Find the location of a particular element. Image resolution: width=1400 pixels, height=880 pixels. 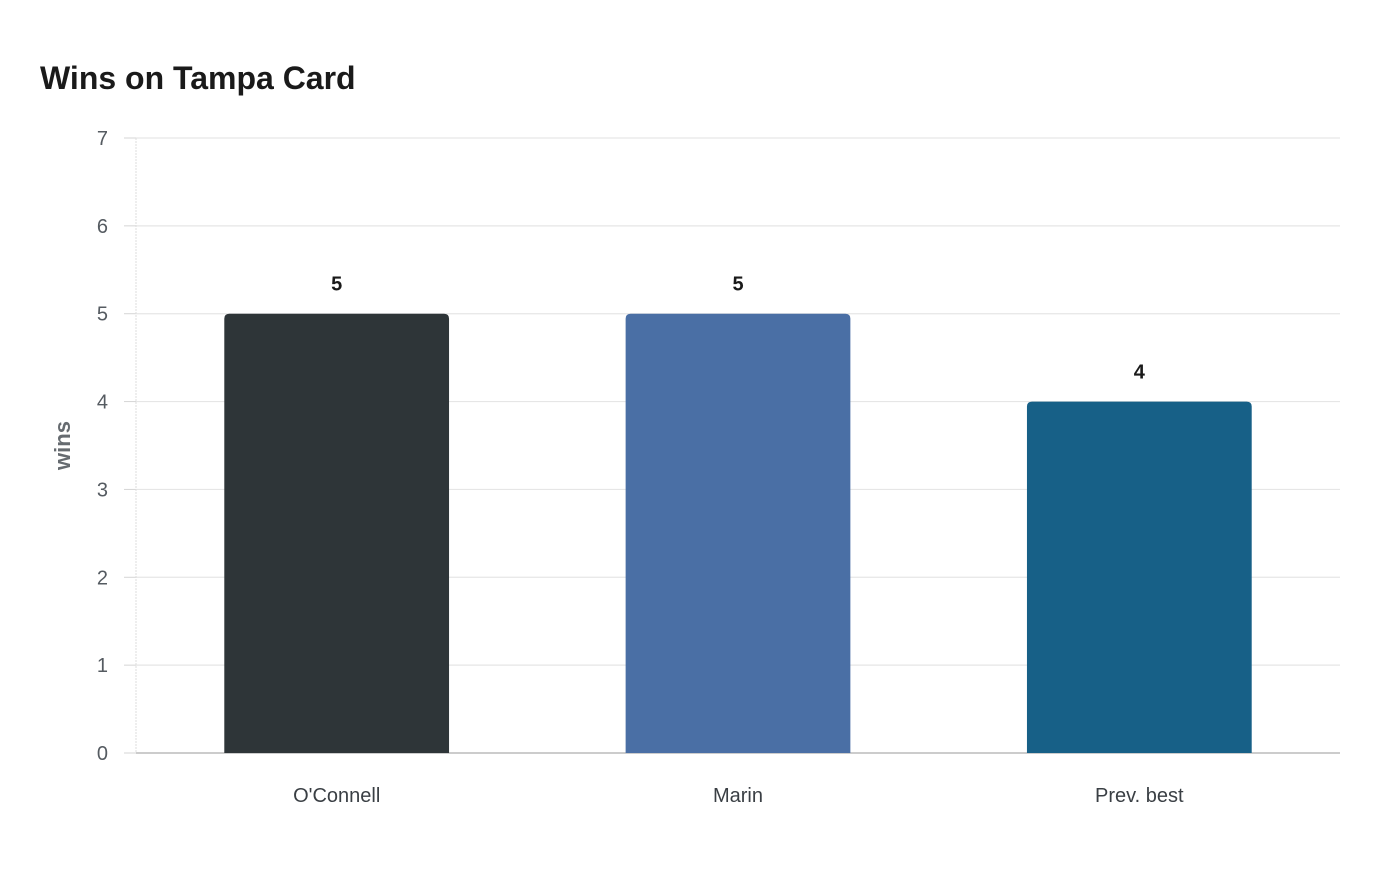

y-tick-label: 6 is located at coordinates (102, 227).